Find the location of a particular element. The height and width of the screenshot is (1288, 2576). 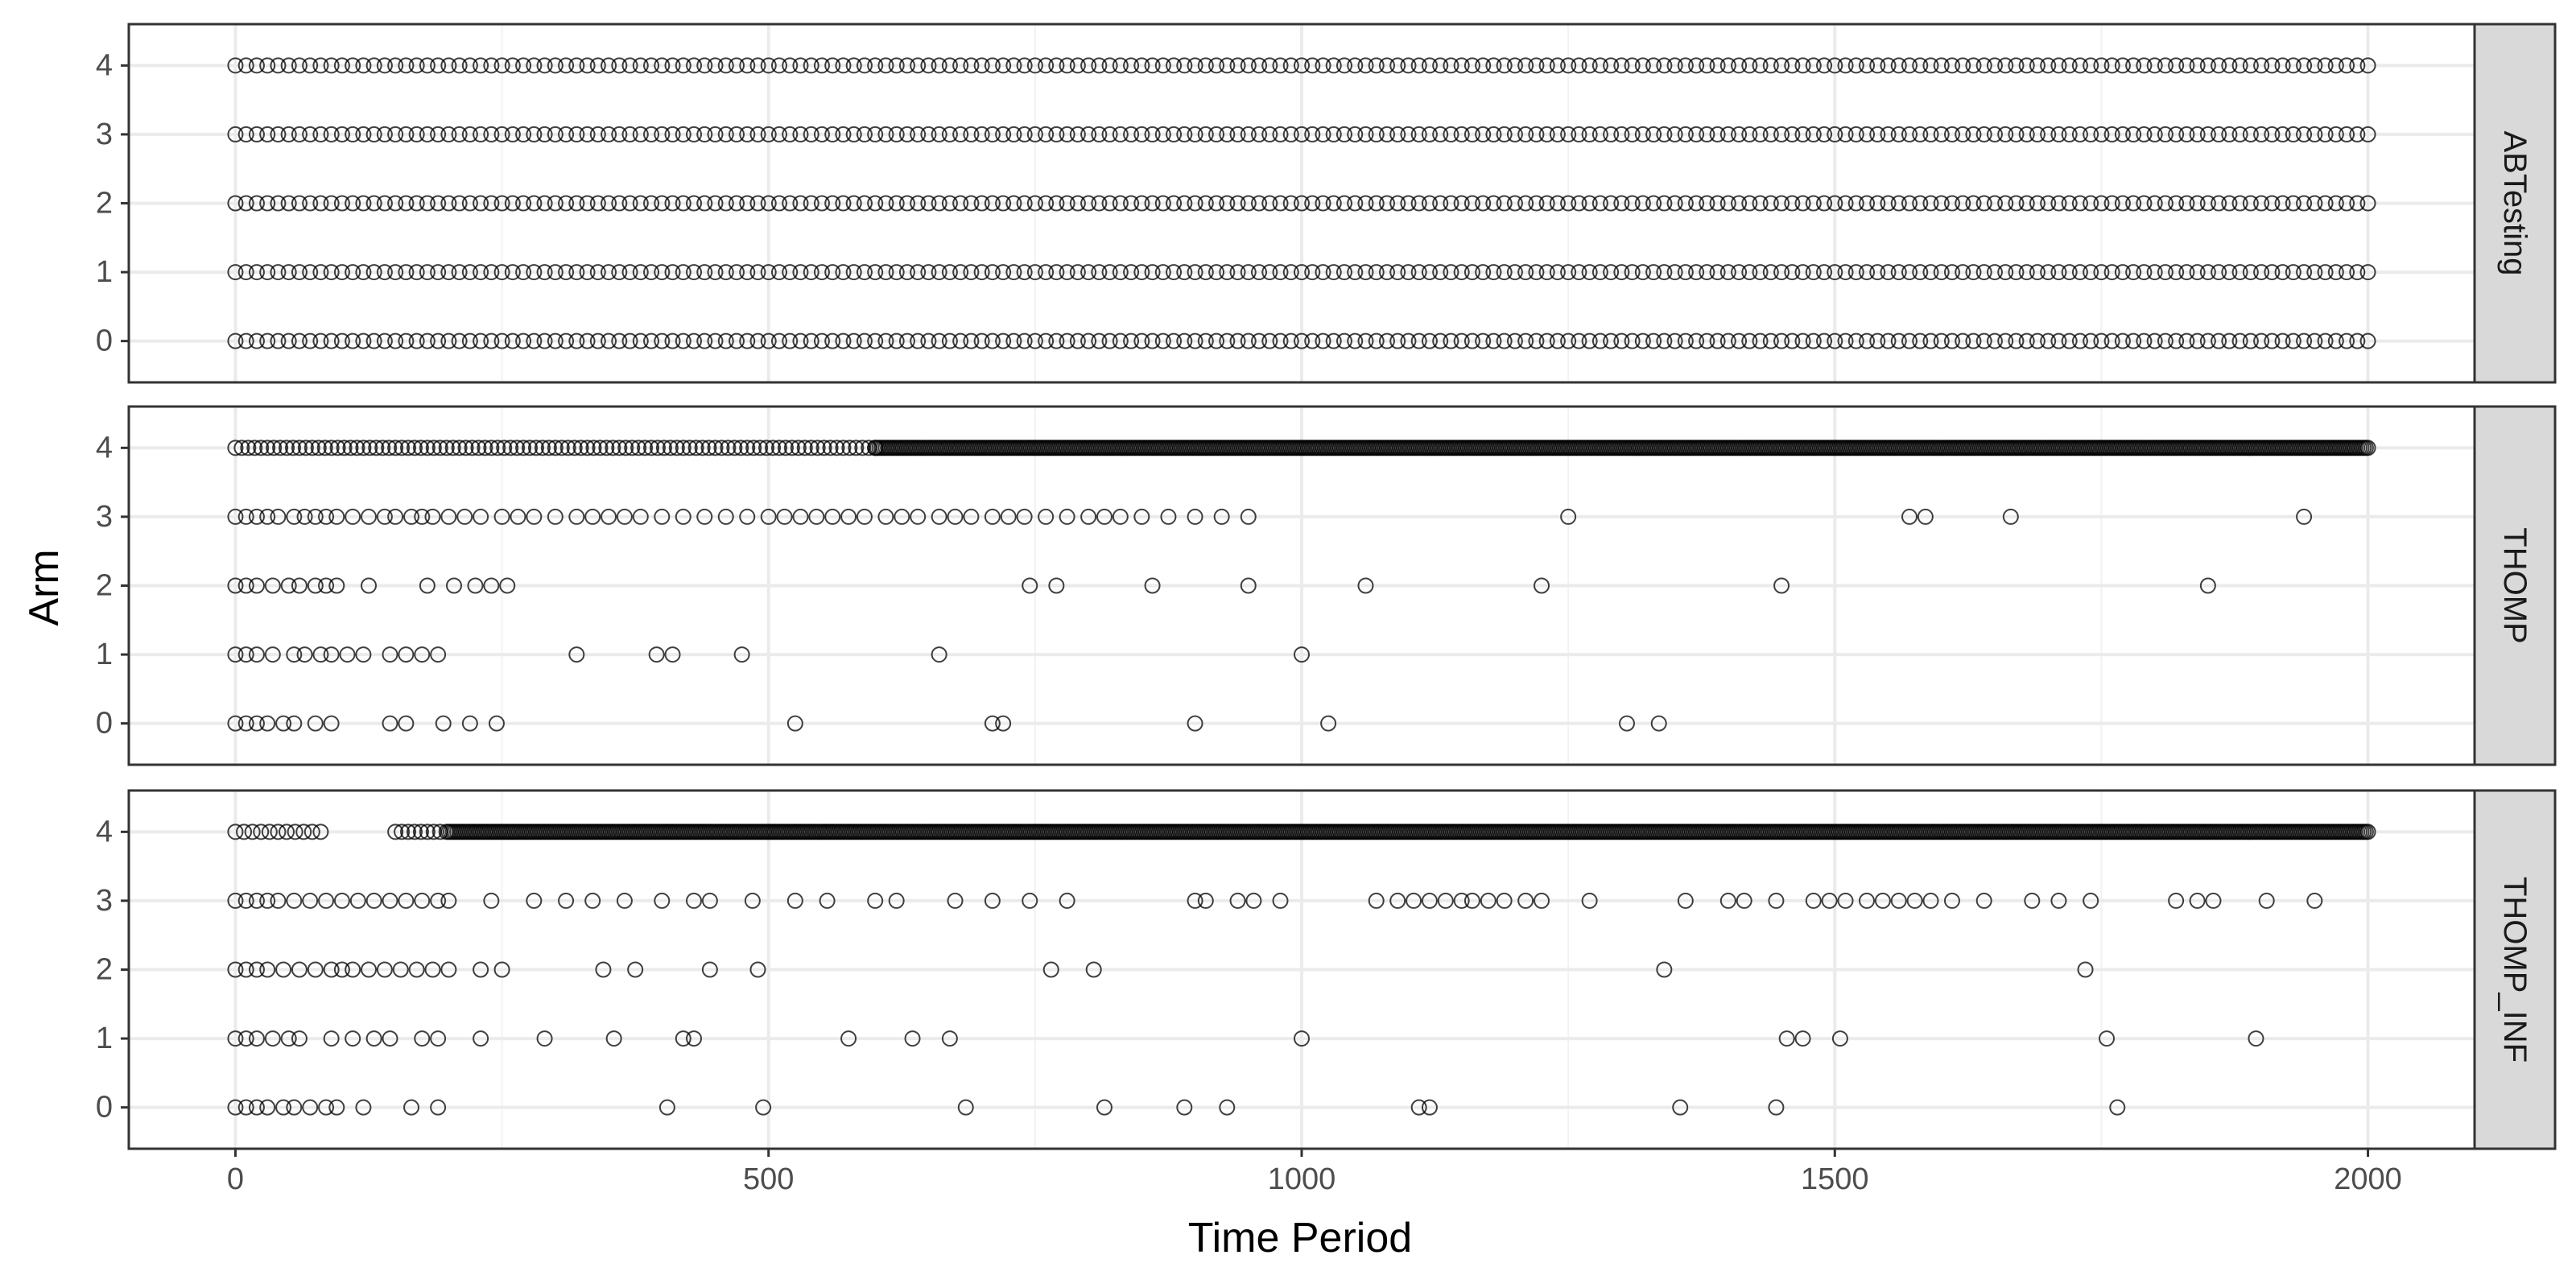

y-tick-label: 0 is located at coordinates (104, 1108).